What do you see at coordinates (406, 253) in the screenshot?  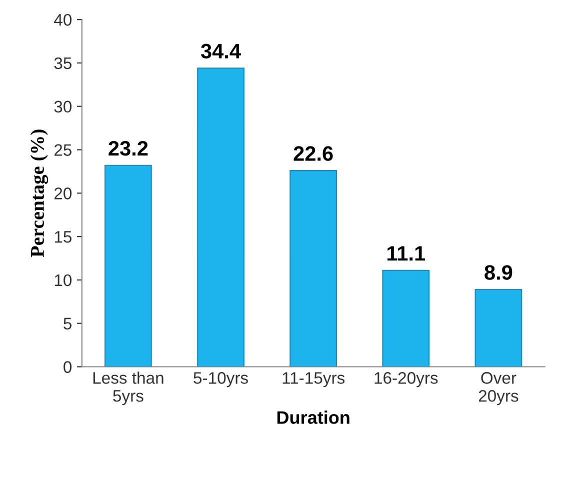 I see `data-label: 11.1` at bounding box center [406, 253].